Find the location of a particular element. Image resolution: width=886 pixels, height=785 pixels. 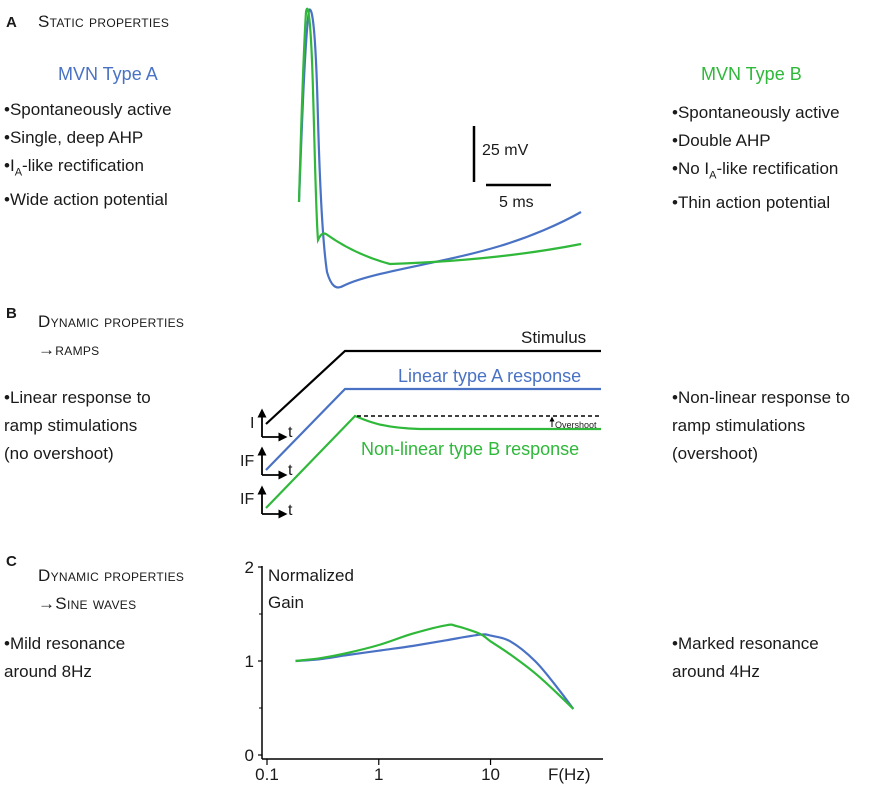

panel-c-subtitle: →Sine waves is located at coordinates (87, 603).